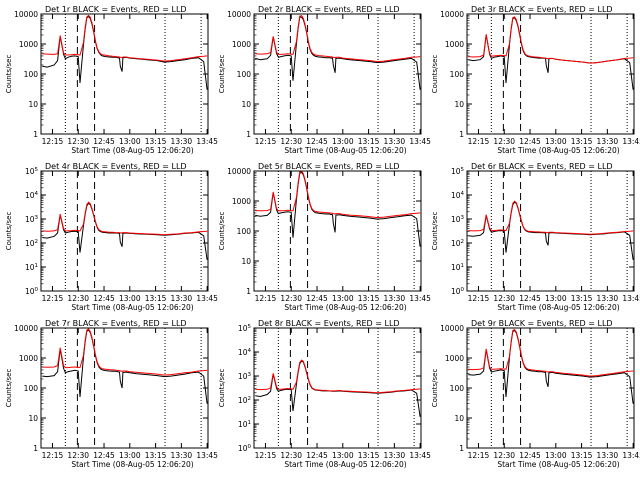 The height and width of the screenshot is (480, 640). What do you see at coordinates (116, 166) in the screenshot?
I see `plot-title: Det 4r BLACK = Events, RED = LLD` at bounding box center [116, 166].